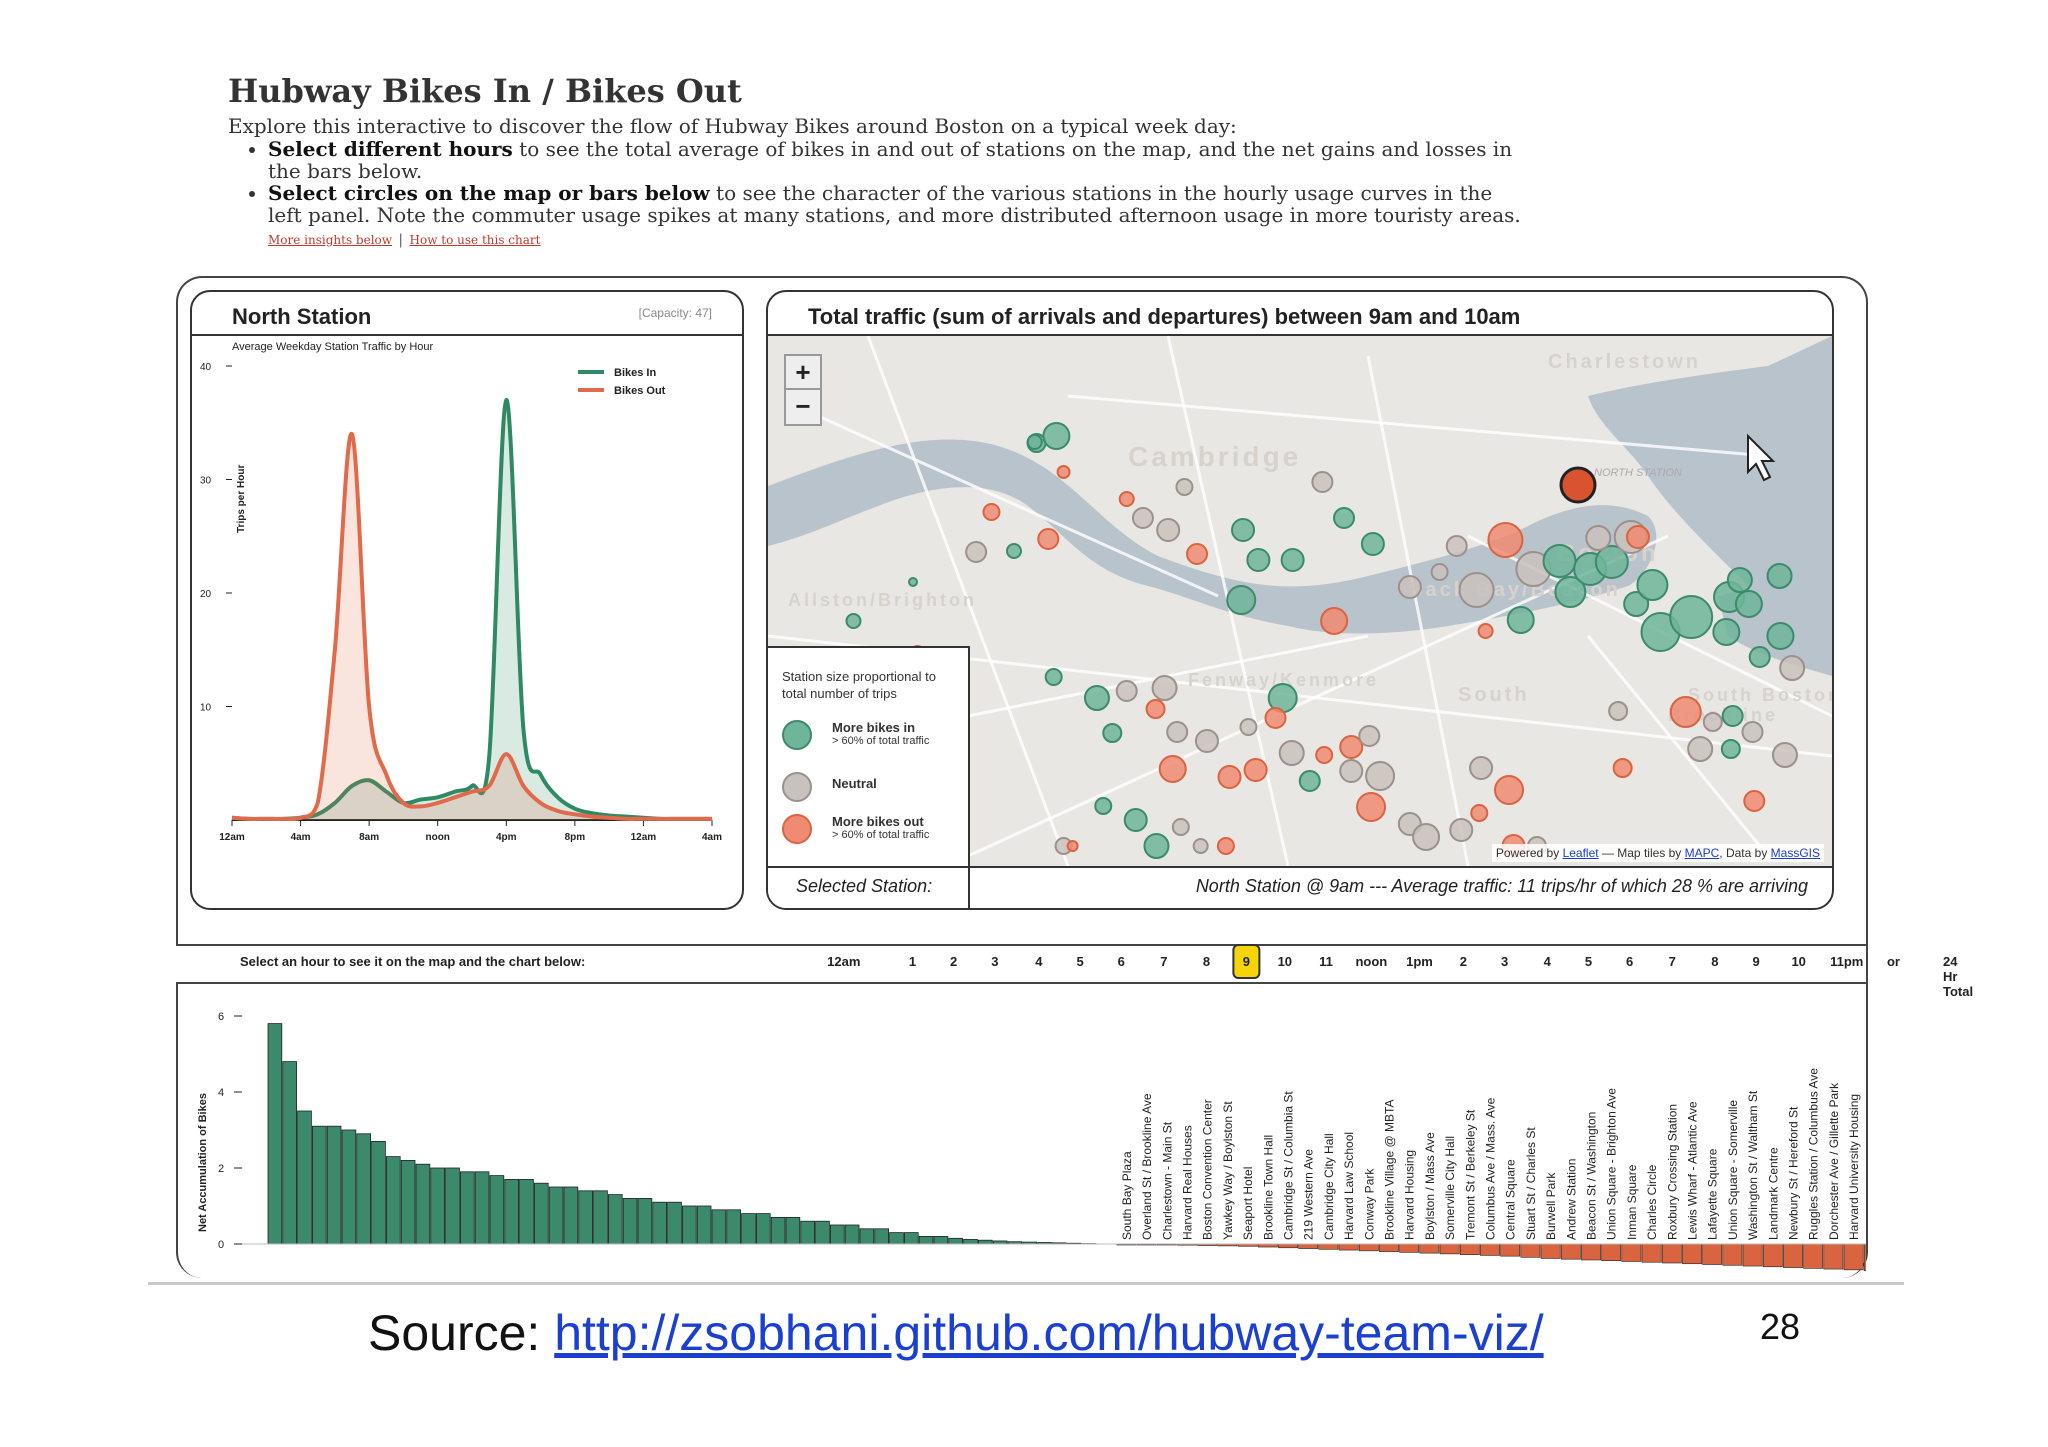  What do you see at coordinates (1814, 1154) in the screenshot?
I see `bar-category-label: Ruggles Station / Columbus Ave` at bounding box center [1814, 1154].